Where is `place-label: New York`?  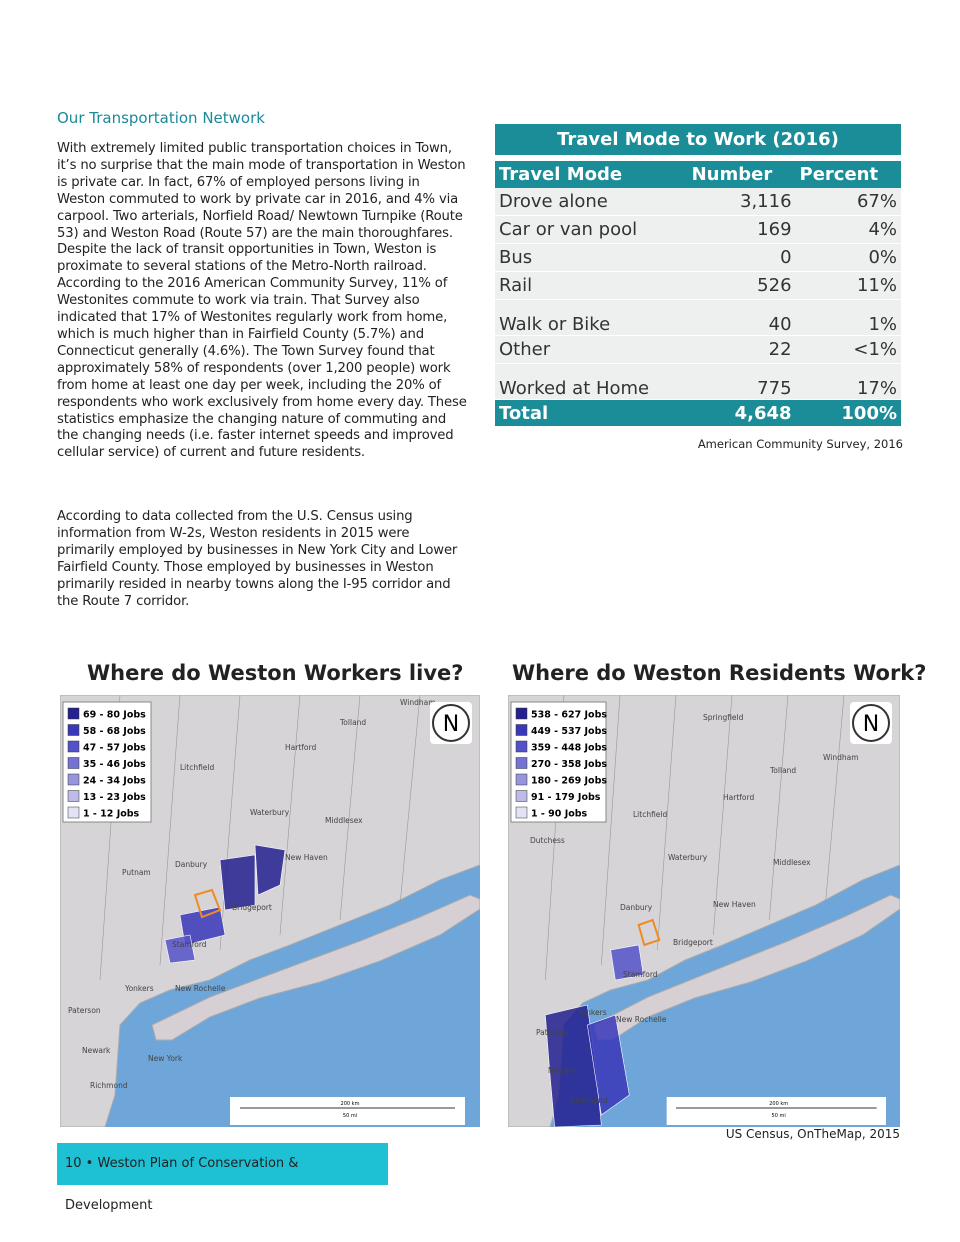
place-label: New York is located at coordinates (165, 1058).